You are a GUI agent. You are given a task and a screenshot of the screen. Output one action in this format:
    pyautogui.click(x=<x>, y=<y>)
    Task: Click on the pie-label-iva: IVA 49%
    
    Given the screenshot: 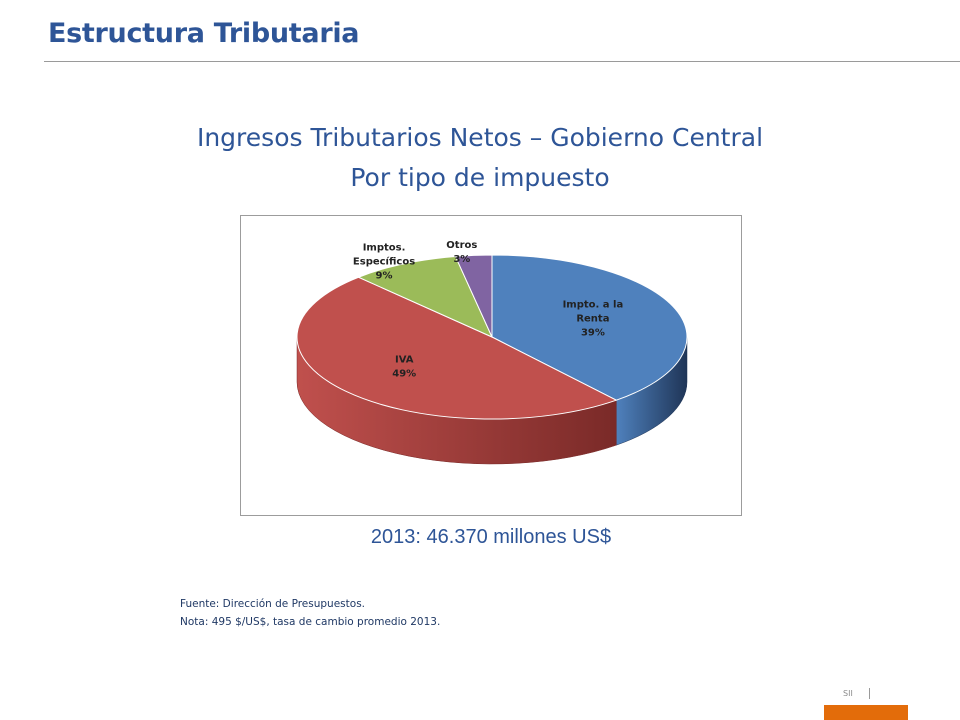 What is the action you would take?
    pyautogui.click(x=404, y=367)
    